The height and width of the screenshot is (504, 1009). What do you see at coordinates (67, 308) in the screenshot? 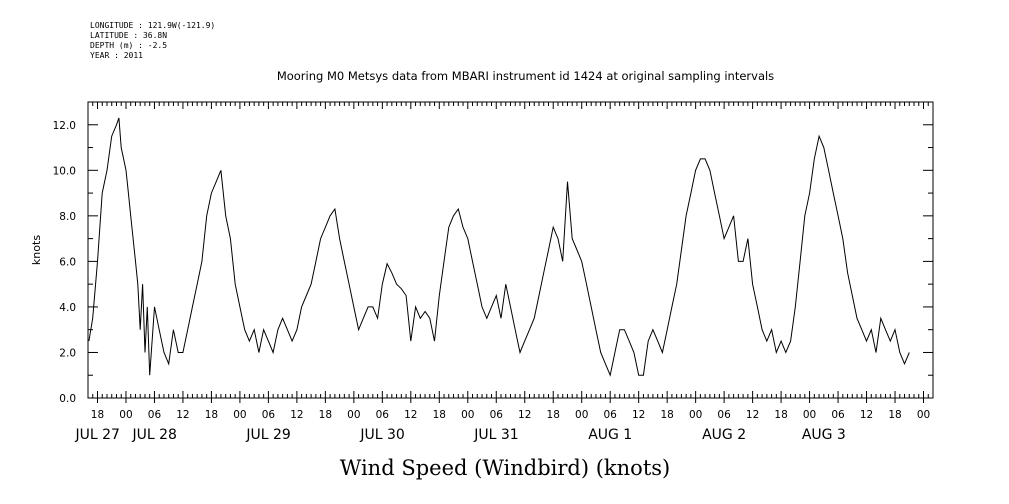
I see `y-tick-label: 4.0` at bounding box center [67, 308].